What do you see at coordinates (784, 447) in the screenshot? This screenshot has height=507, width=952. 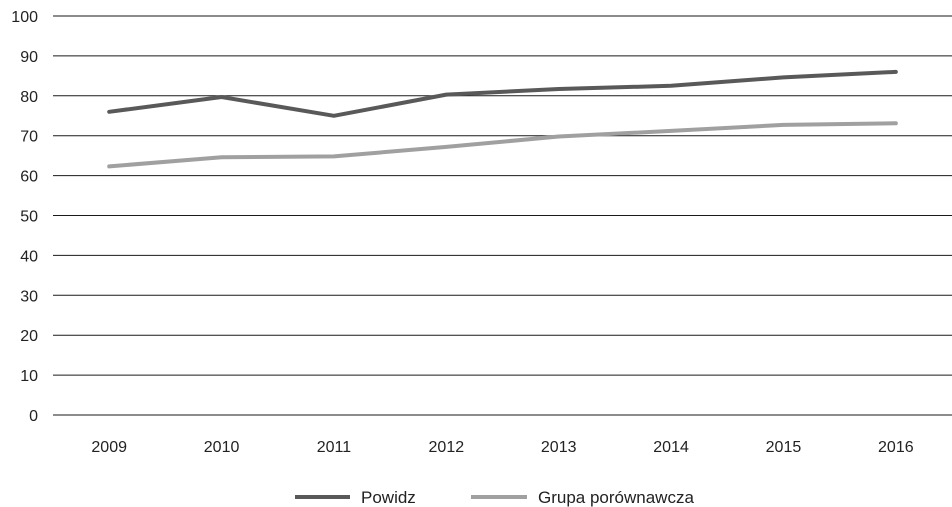 I see `x-tick-label: 2015` at bounding box center [784, 447].